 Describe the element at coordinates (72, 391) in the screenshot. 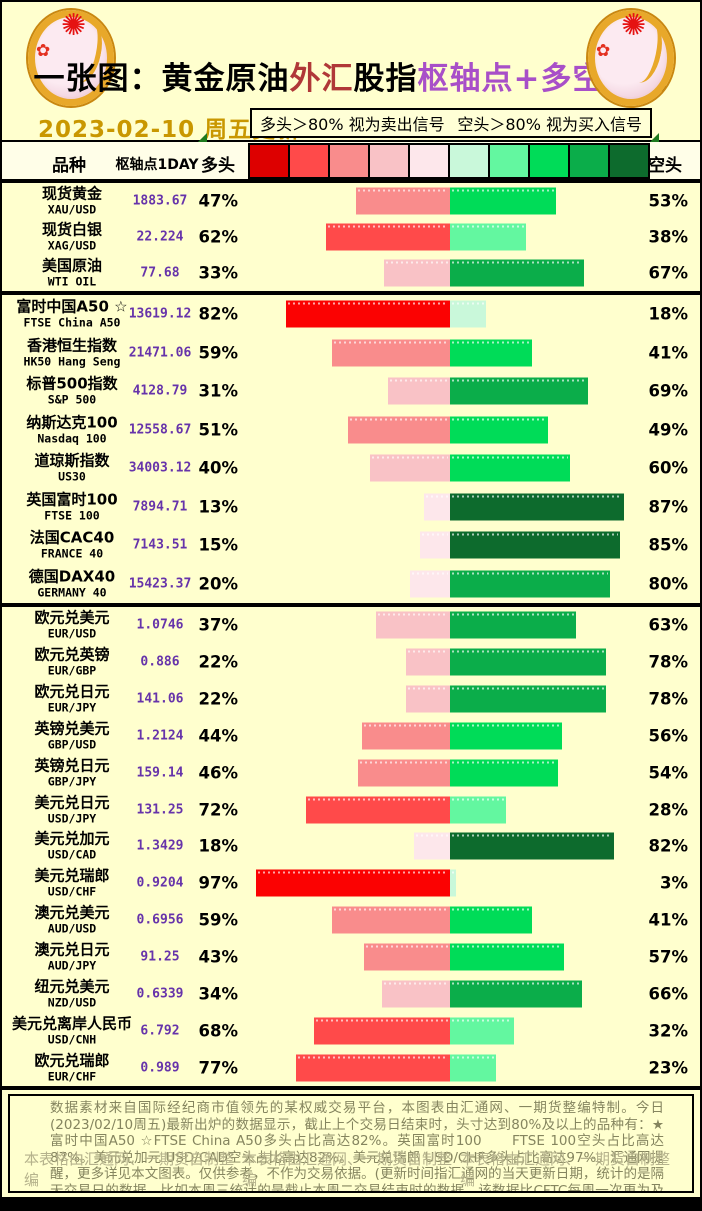

I see `instrument-cell: 标普500指数 S&P 500` at that location.